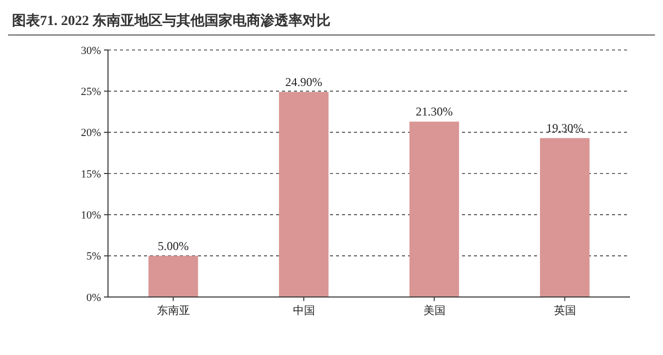 The height and width of the screenshot is (355, 663). I want to click on data-label: 24.90%, so click(303, 81).